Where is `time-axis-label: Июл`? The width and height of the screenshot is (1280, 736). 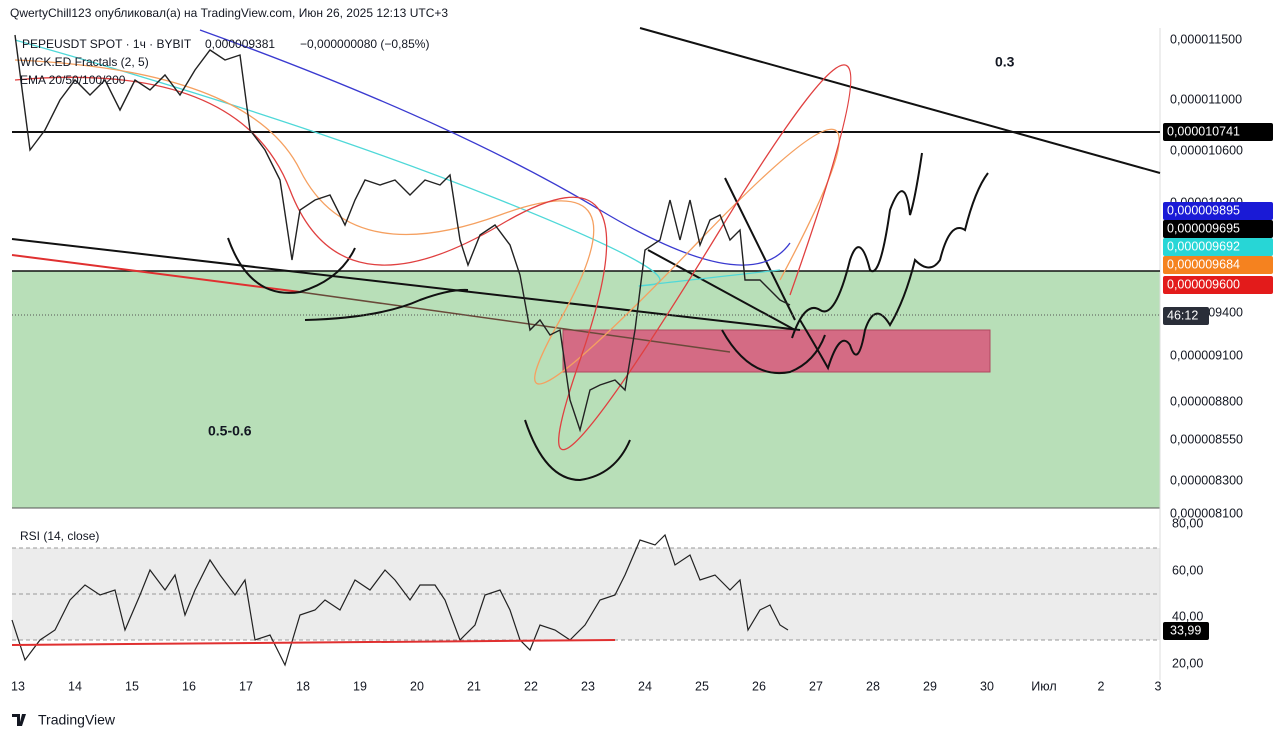 time-axis-label: Июл is located at coordinates (1043, 686).